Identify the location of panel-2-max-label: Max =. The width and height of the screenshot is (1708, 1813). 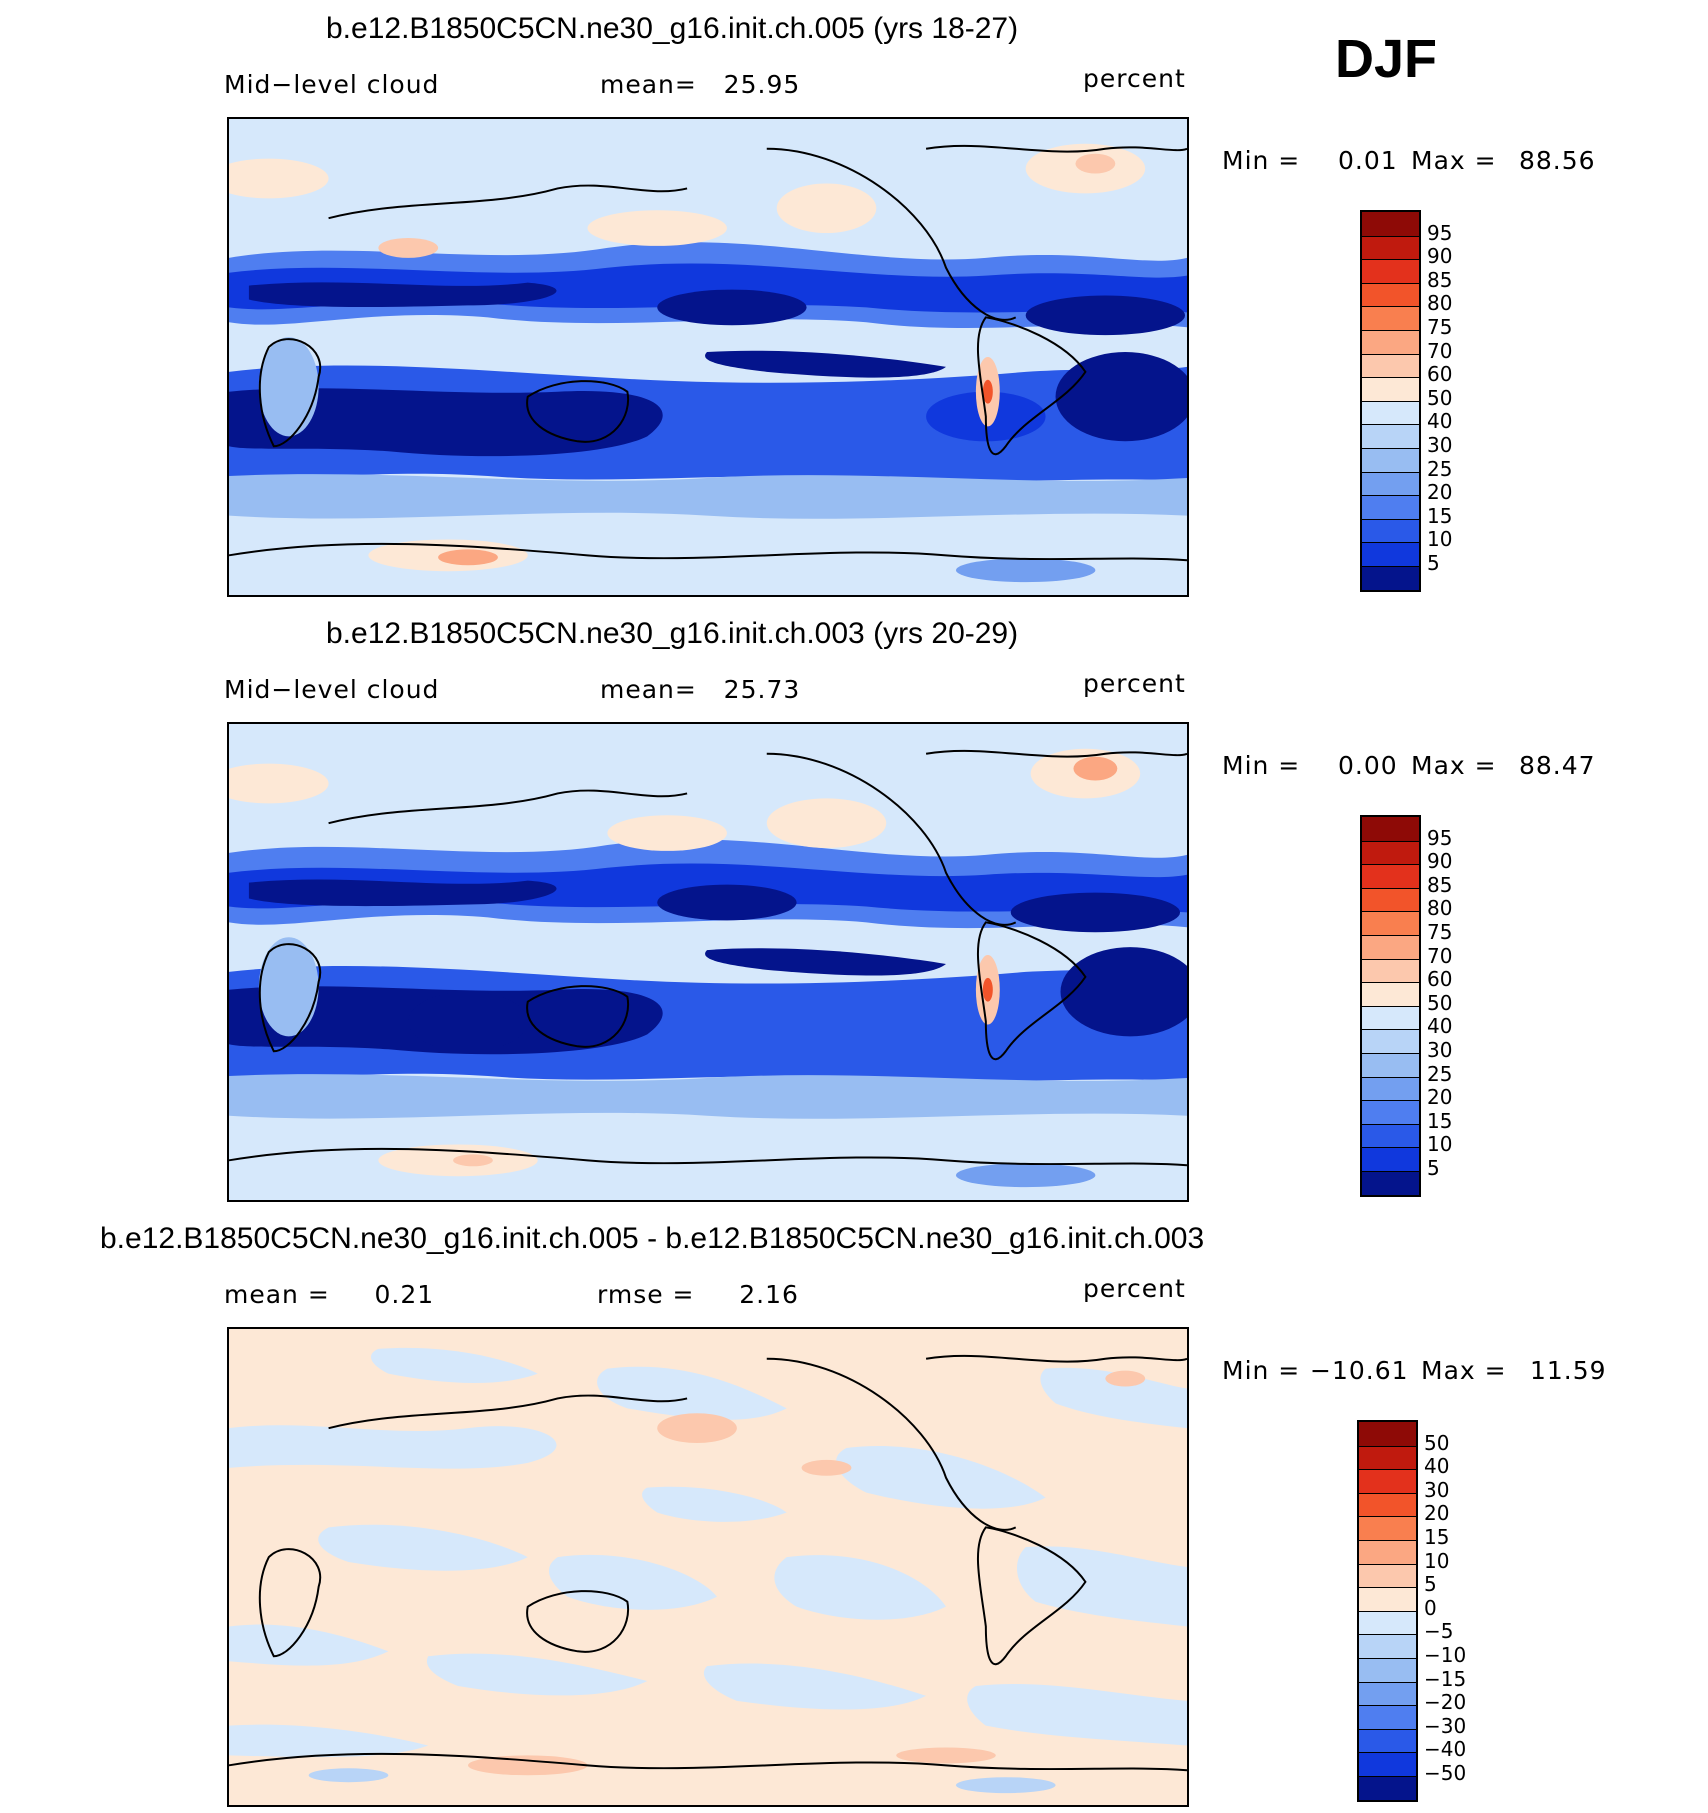
(1454, 765).